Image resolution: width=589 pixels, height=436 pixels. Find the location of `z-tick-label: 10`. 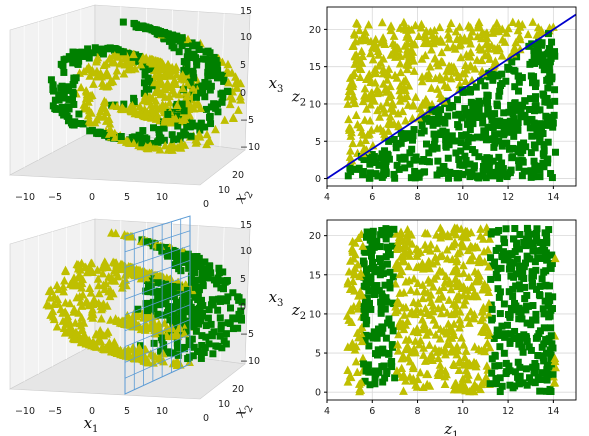

z-tick-label: 10 is located at coordinates (246, 37).